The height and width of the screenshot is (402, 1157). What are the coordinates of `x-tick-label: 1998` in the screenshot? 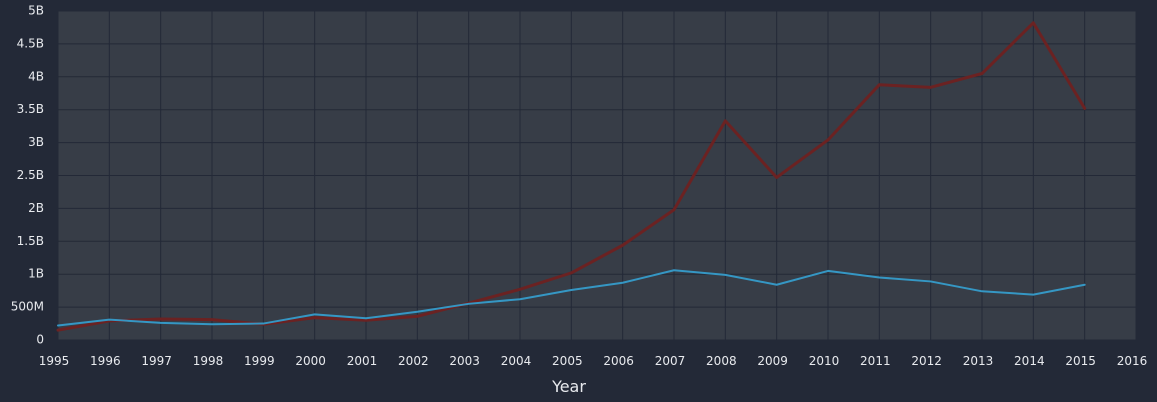 It's located at (208, 361).